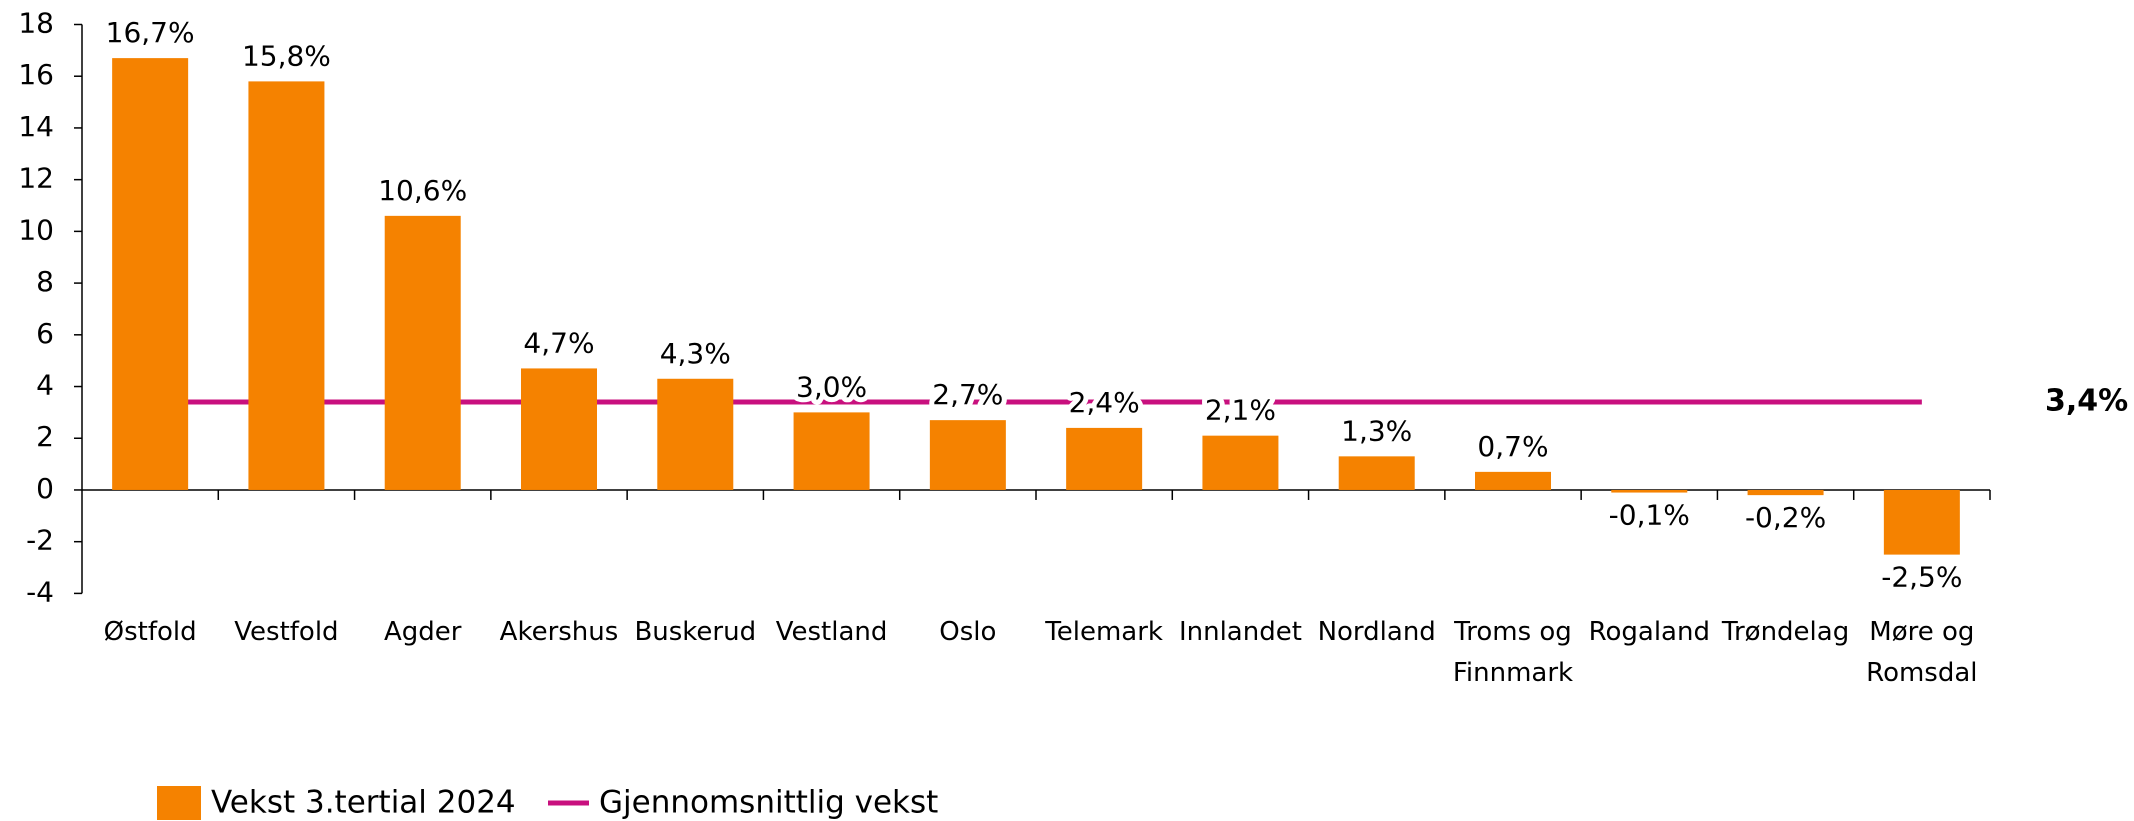  Describe the element at coordinates (286, 632) in the screenshot. I see `x-tick-label: Vestfold` at that location.